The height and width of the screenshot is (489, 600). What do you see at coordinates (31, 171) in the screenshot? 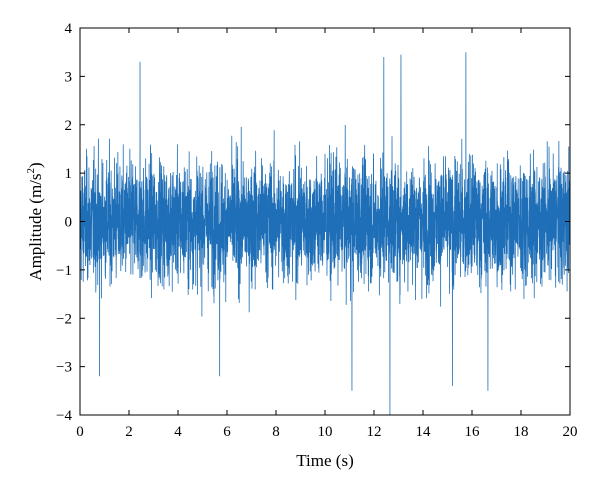
I see `y-axis-title-superscript: 2` at bounding box center [31, 171].